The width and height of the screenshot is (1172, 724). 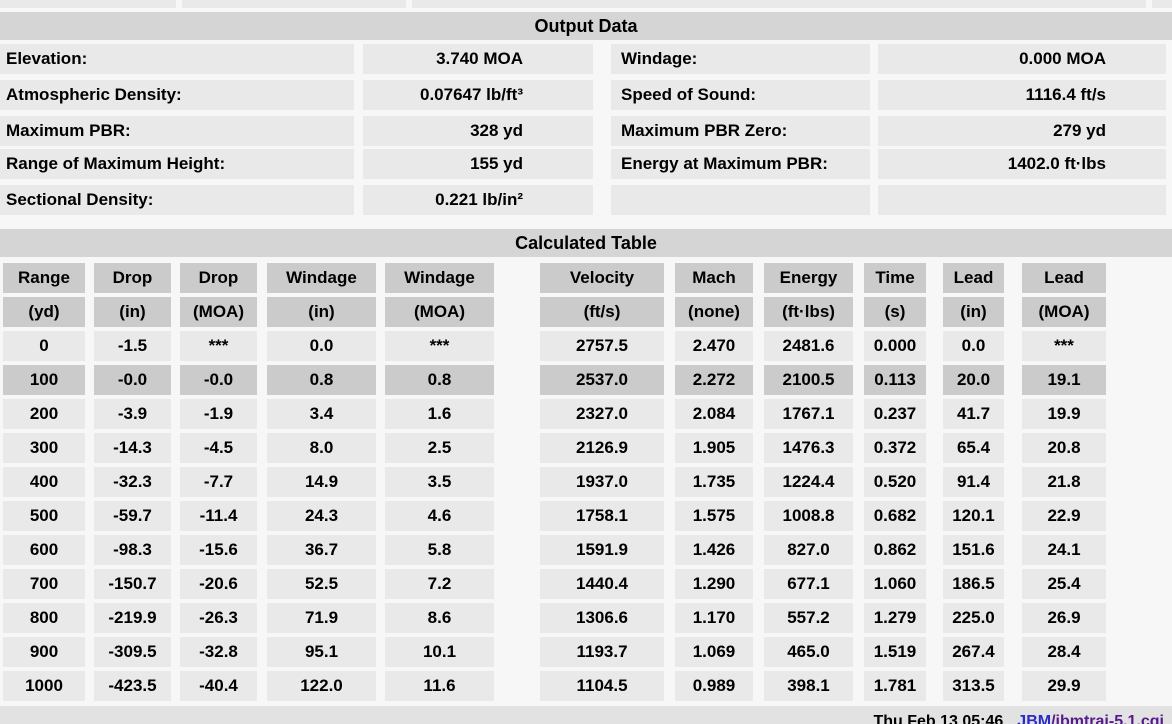 I want to click on table-cell: 1.426, so click(x=714, y=550).